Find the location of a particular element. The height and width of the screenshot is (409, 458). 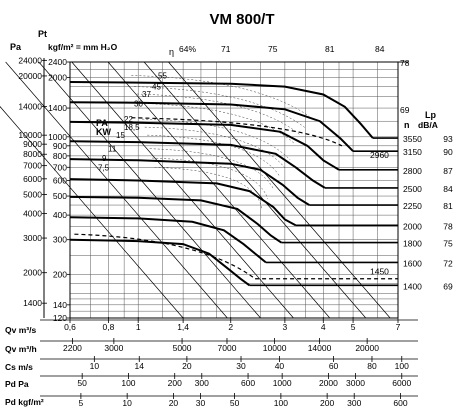

bottom-tick-label: 3000 is located at coordinates (355, 383).